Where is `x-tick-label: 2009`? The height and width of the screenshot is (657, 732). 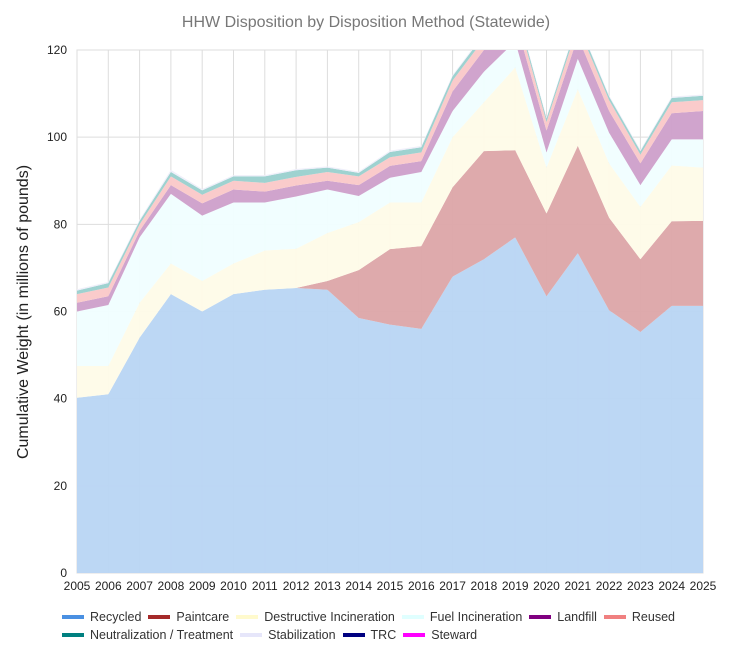 x-tick-label: 2009 is located at coordinates (202, 586).